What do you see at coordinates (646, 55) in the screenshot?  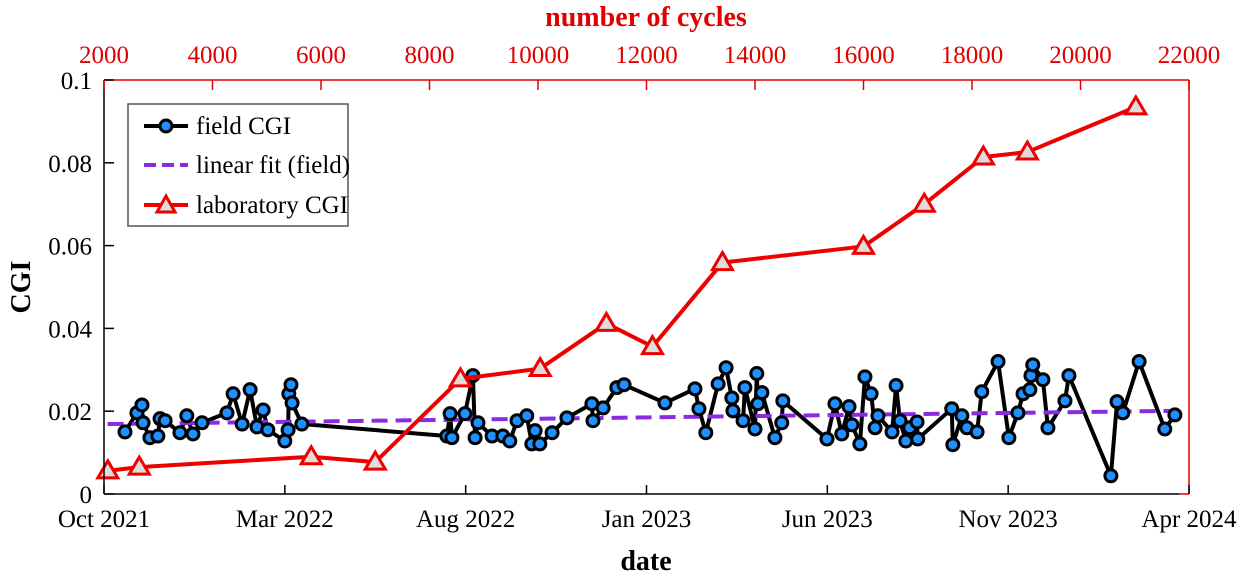 I see `top-x-tick-label: 12000` at bounding box center [646, 55].